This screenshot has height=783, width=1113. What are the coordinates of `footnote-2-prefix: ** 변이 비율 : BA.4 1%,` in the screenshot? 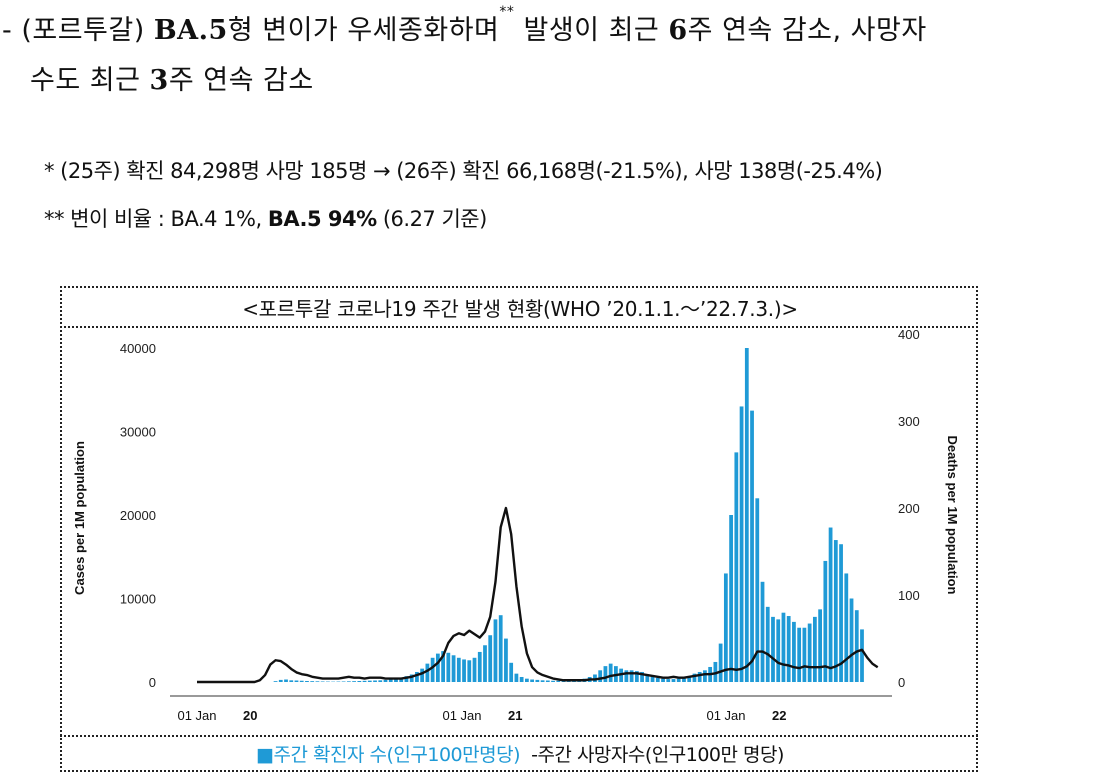 It's located at (156, 219).